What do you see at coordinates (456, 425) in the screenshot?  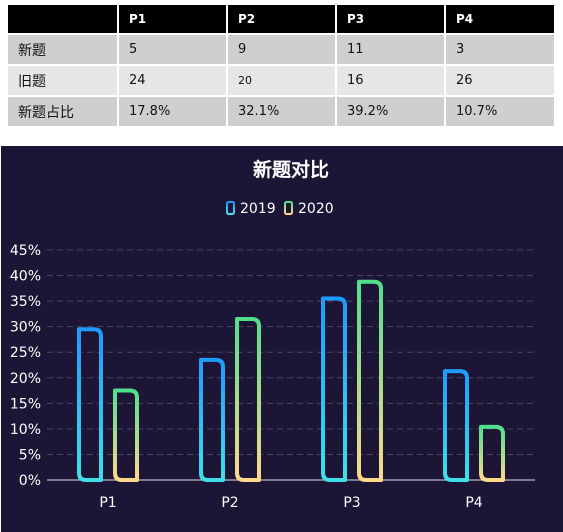 I see `bar-2019-P4` at bounding box center [456, 425].